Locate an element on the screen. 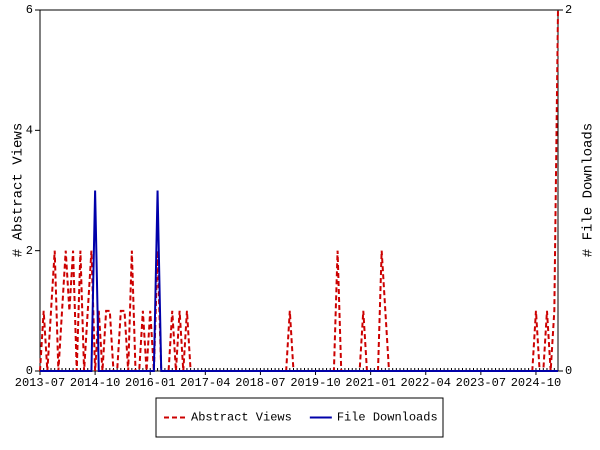 This screenshot has width=600, height=450. y-axis-label: # Abstract Views is located at coordinates (19, 190).